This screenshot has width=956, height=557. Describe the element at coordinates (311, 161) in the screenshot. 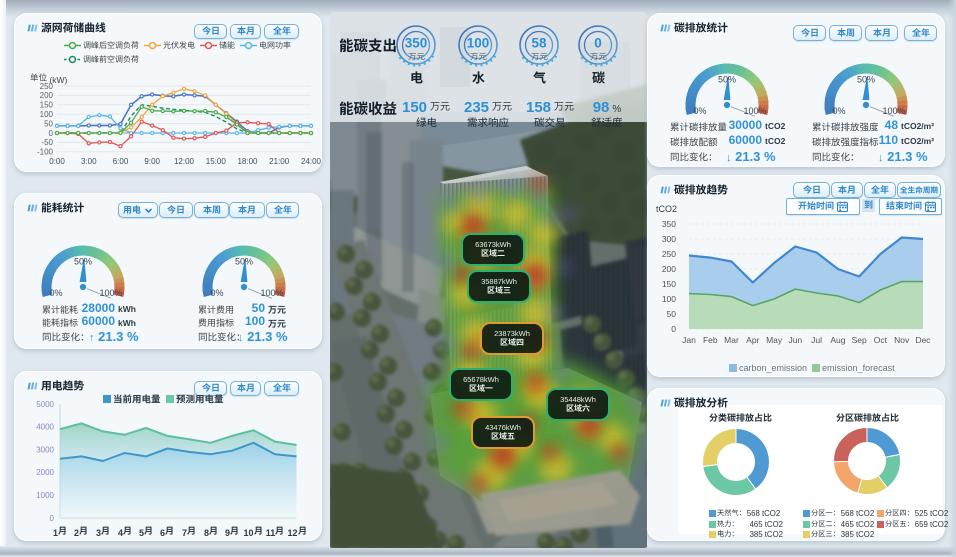

I see `svg-text: 24:00` at that location.